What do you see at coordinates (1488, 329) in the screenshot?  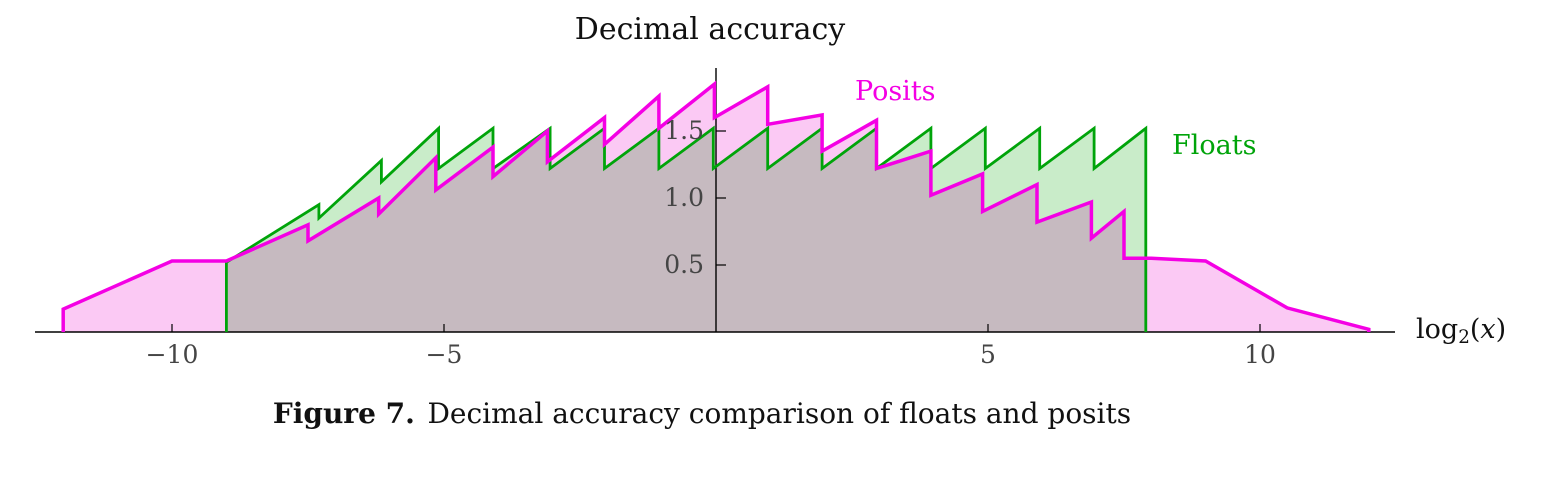 I see `x-axis-label-variable: x` at bounding box center [1488, 329].